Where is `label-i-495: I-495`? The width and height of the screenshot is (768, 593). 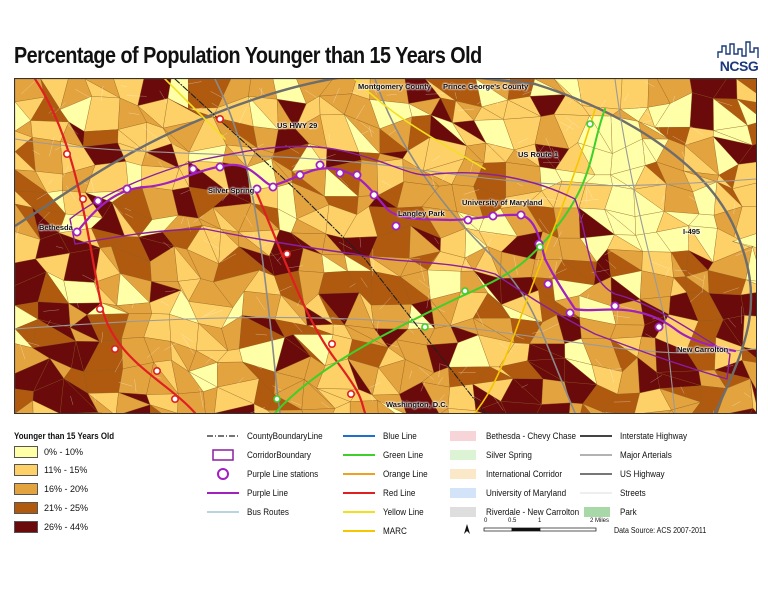 label-i-495: I-495 is located at coordinates (692, 231).